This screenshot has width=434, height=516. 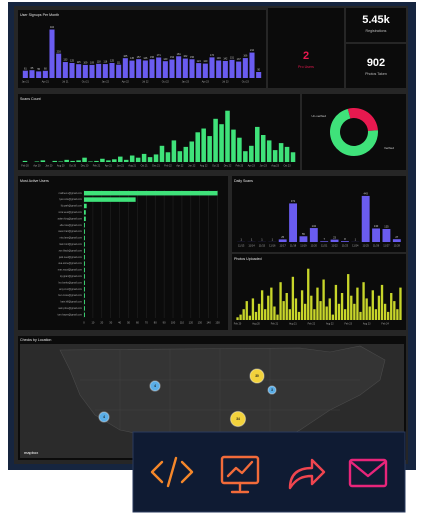 What do you see at coordinates (70, 295) in the screenshot?
I see `y-tick-label: ben.moss@gmail.com` at bounding box center [70, 295].